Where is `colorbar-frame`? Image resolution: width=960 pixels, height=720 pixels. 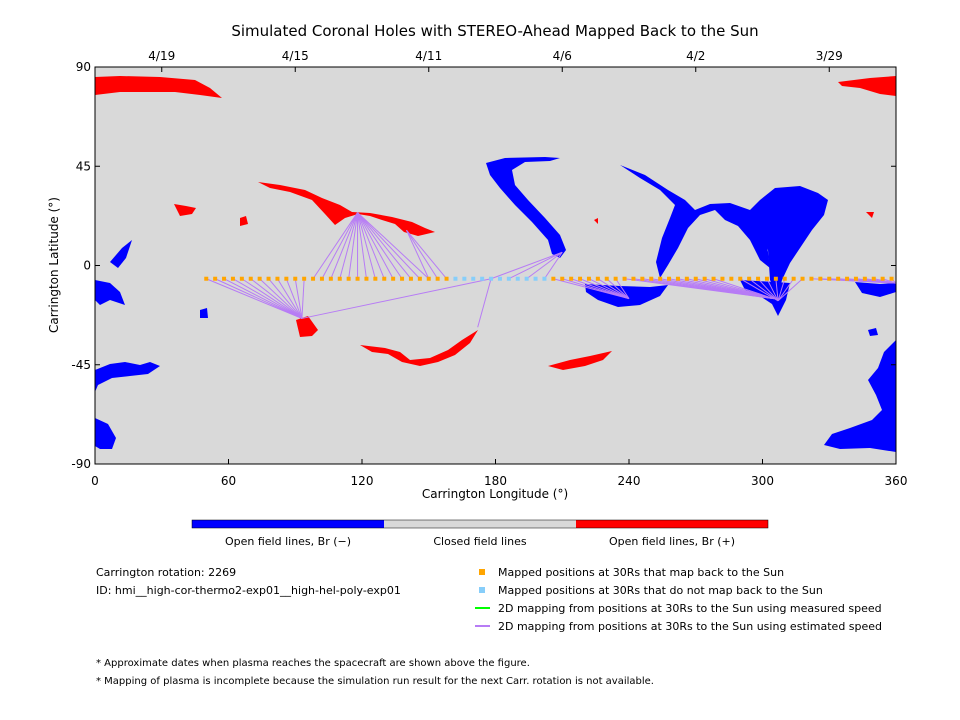
colorbar-frame is located at coordinates (480, 524).